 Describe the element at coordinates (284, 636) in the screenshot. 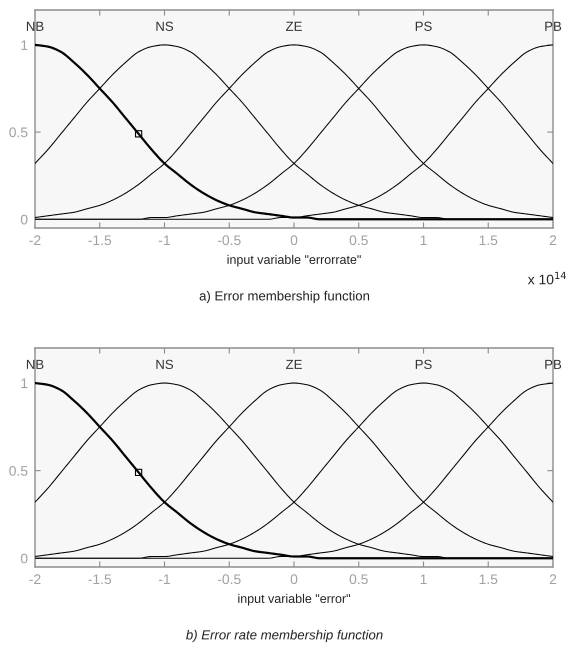

I see `text: b) Error rate membership function` at that location.